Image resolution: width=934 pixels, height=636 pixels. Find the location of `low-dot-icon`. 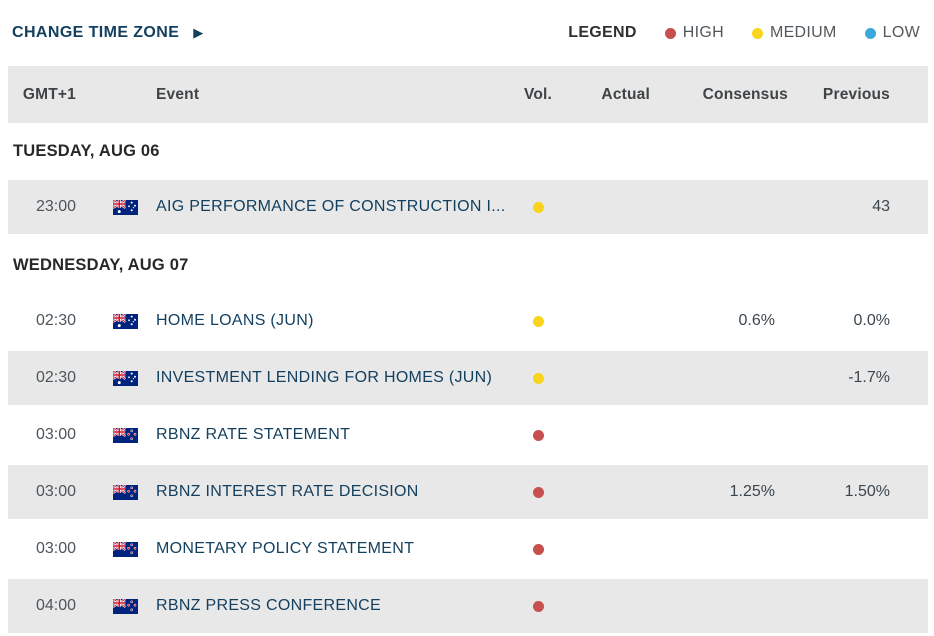

low-dot-icon is located at coordinates (870, 33).